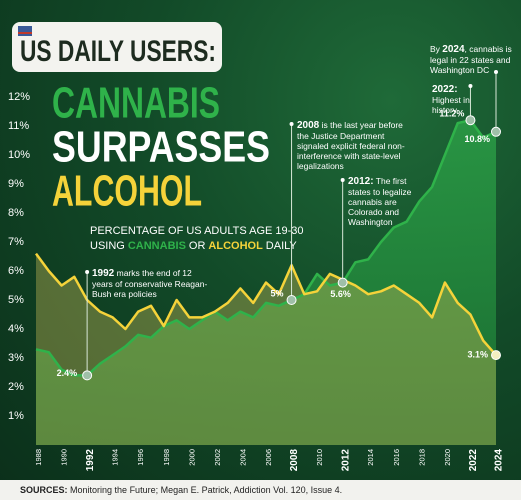  Describe the element at coordinates (118, 51) in the screenshot. I see `chart-title: US DAILY USERS:` at that location.